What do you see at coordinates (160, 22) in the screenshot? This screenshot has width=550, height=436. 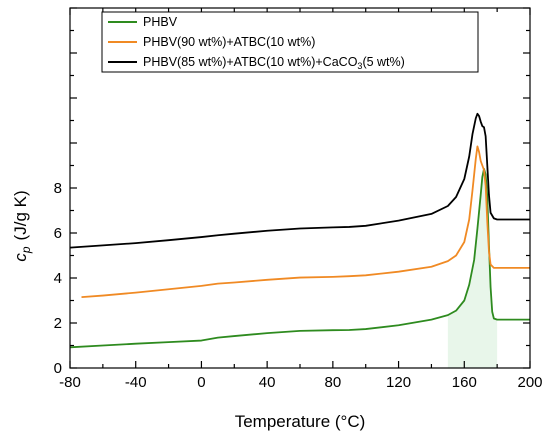 I see `legend-label-phbv: PHBV` at bounding box center [160, 22].